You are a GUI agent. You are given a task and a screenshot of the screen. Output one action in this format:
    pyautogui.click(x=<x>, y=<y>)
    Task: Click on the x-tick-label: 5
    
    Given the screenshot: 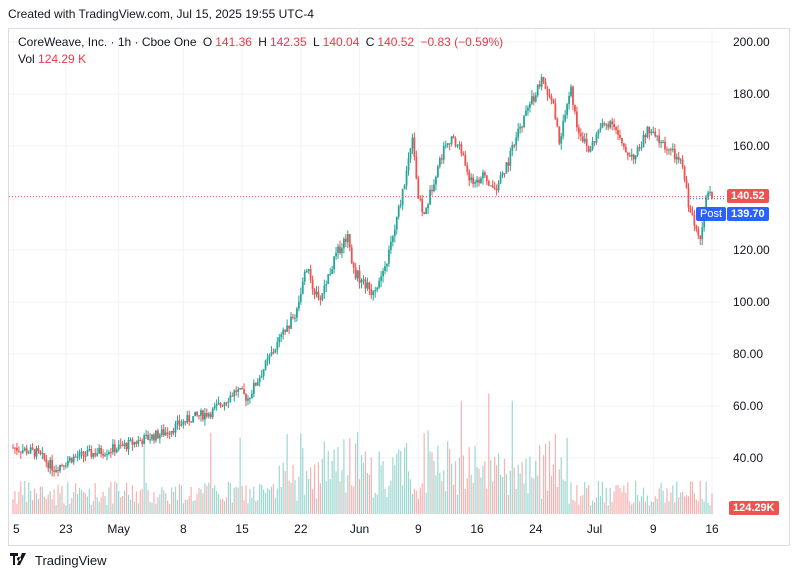 What is the action you would take?
    pyautogui.click(x=16, y=529)
    